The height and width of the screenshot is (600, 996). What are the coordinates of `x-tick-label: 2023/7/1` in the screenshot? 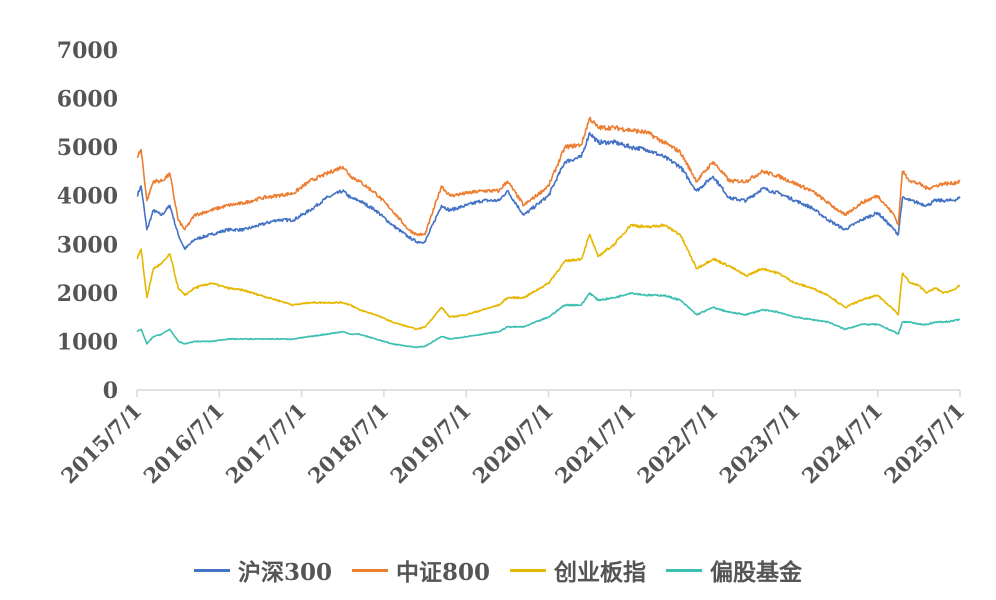 It's located at (759, 443).